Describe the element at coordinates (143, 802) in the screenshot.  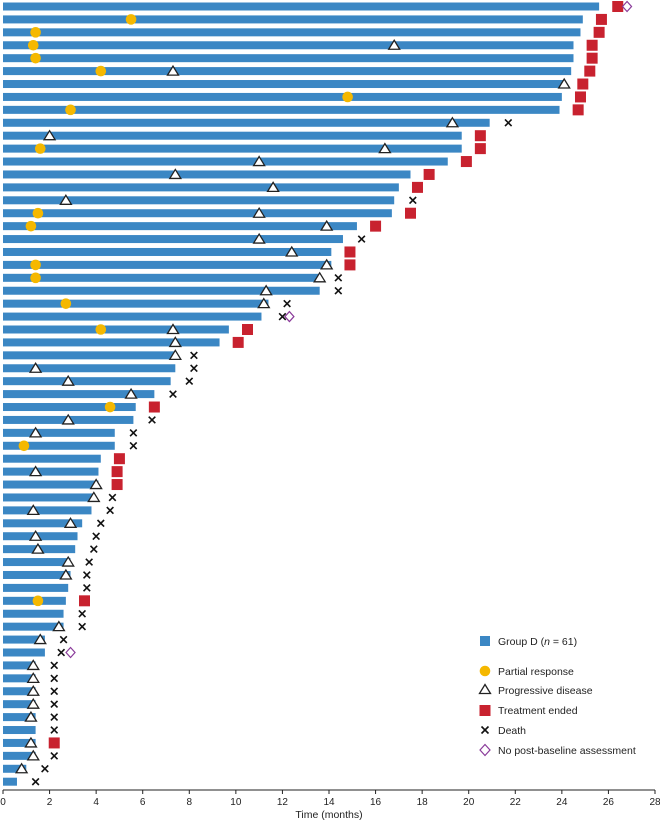
I see `x-tick-label: 6` at that location.